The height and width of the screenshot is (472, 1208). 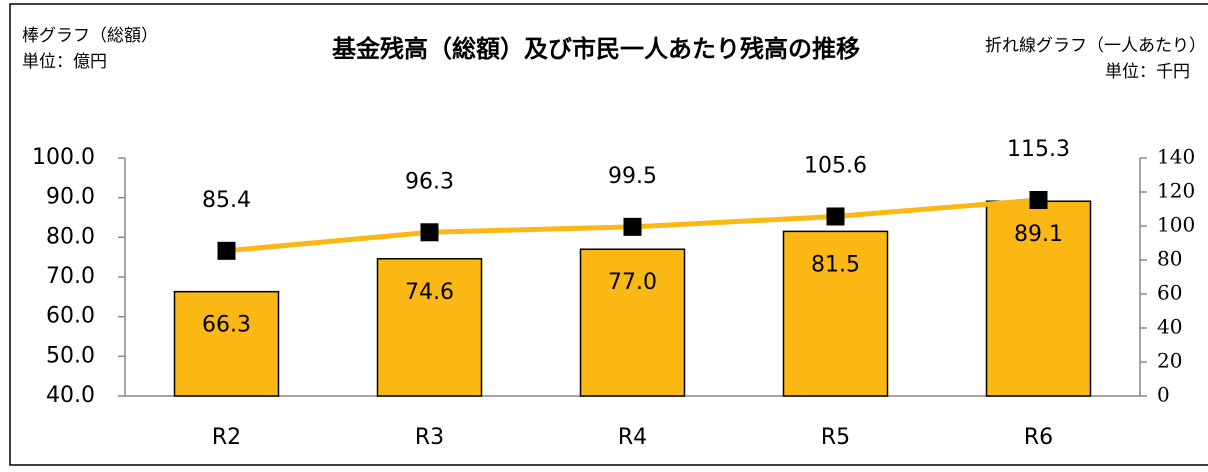 What do you see at coordinates (835, 437) in the screenshot?
I see `x-tick-label: R5` at bounding box center [835, 437].